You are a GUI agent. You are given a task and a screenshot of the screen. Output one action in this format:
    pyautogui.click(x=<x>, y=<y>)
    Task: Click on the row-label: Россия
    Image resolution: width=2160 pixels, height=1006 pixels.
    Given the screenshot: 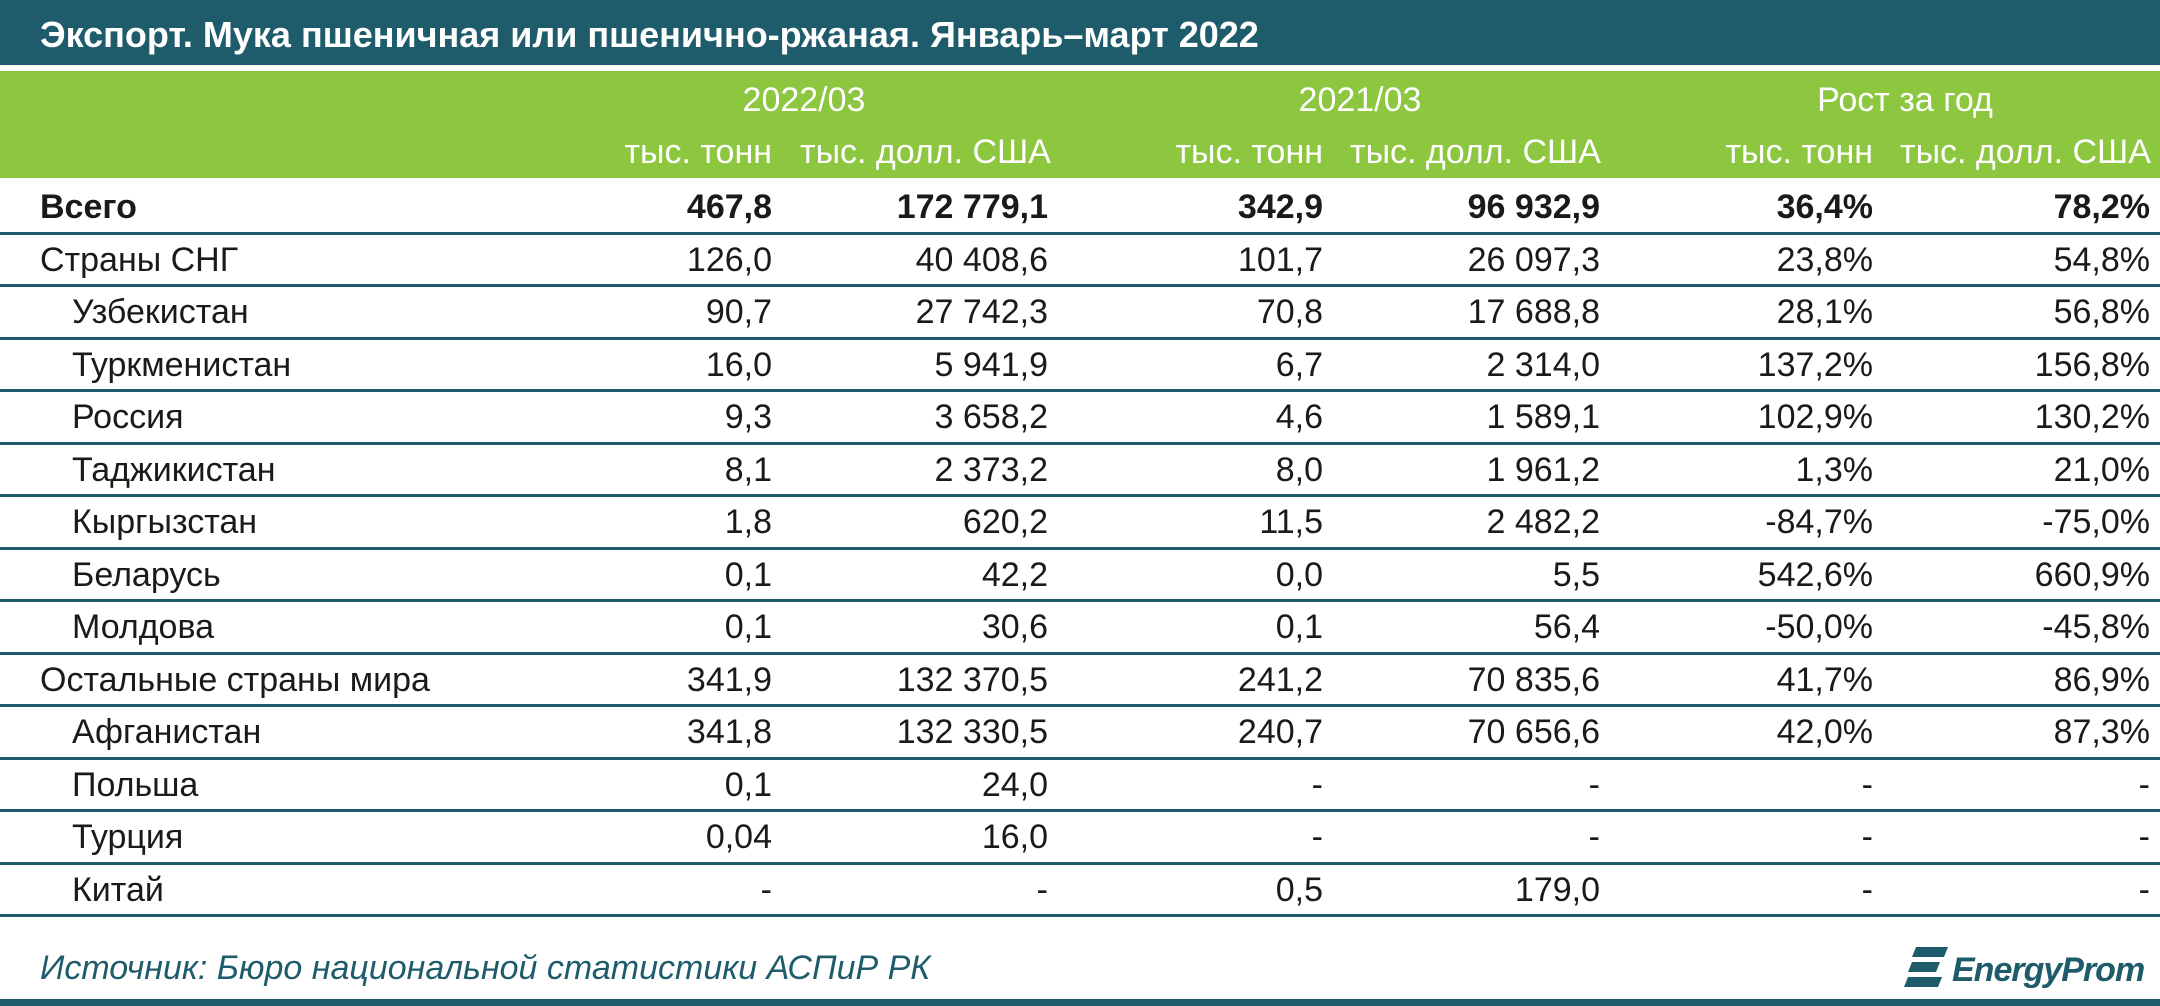 What is the action you would take?
    pyautogui.click(x=128, y=417)
    